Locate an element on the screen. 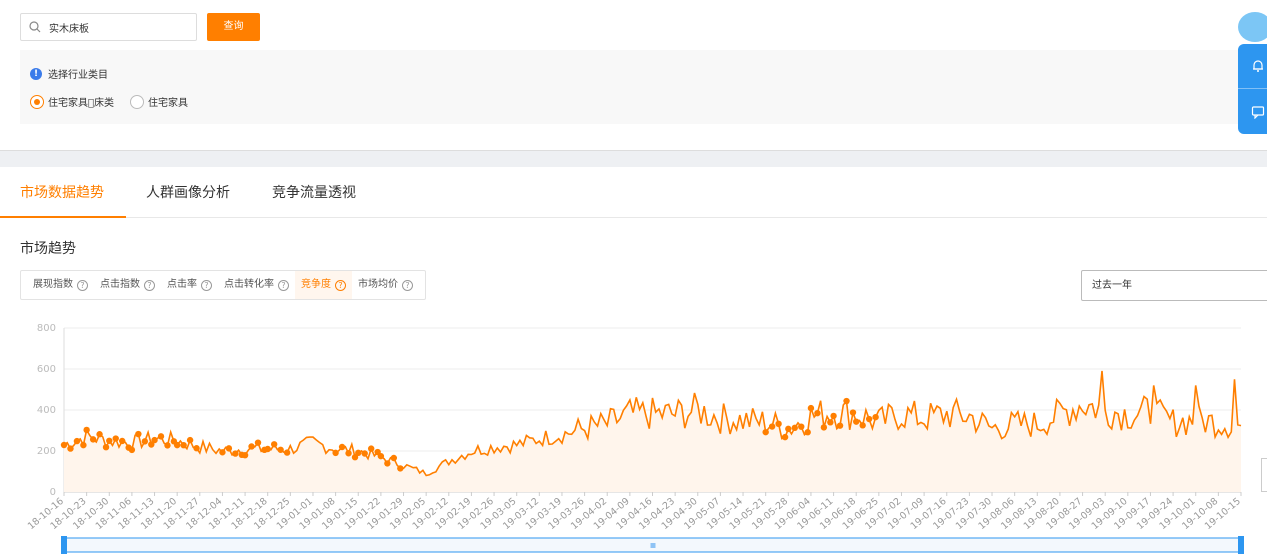 The image size is (1267, 555). tab-competition-traffic: 竞争流量透视 is located at coordinates (314, 193).